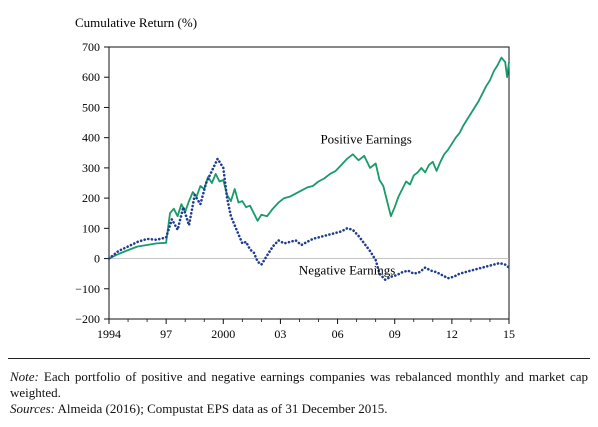 The width and height of the screenshot is (598, 427). I want to click on y-tick-label: 400, so click(91, 138).